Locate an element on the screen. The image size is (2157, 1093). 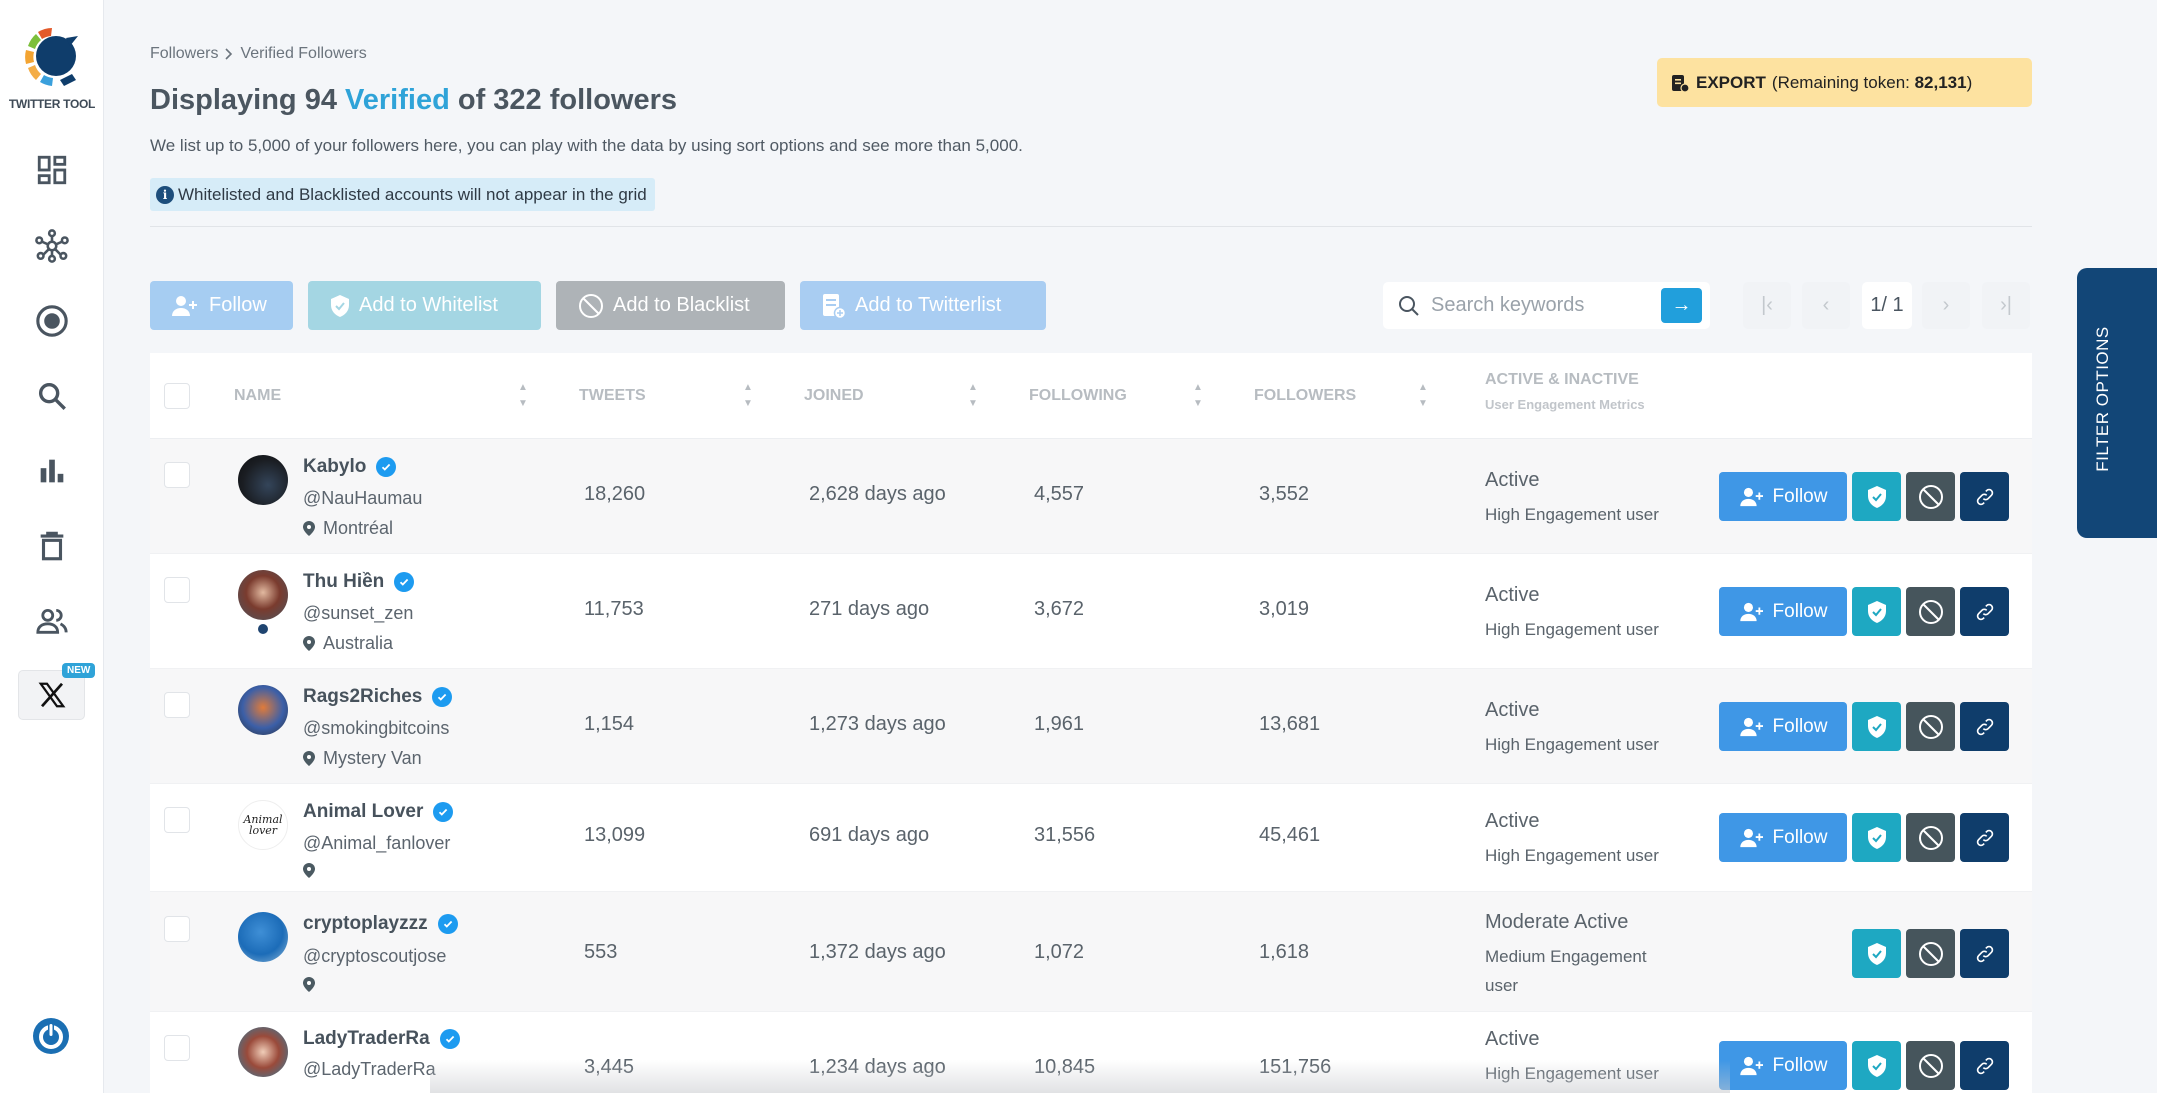
following-count: 4,557 is located at coordinates (1059, 494).